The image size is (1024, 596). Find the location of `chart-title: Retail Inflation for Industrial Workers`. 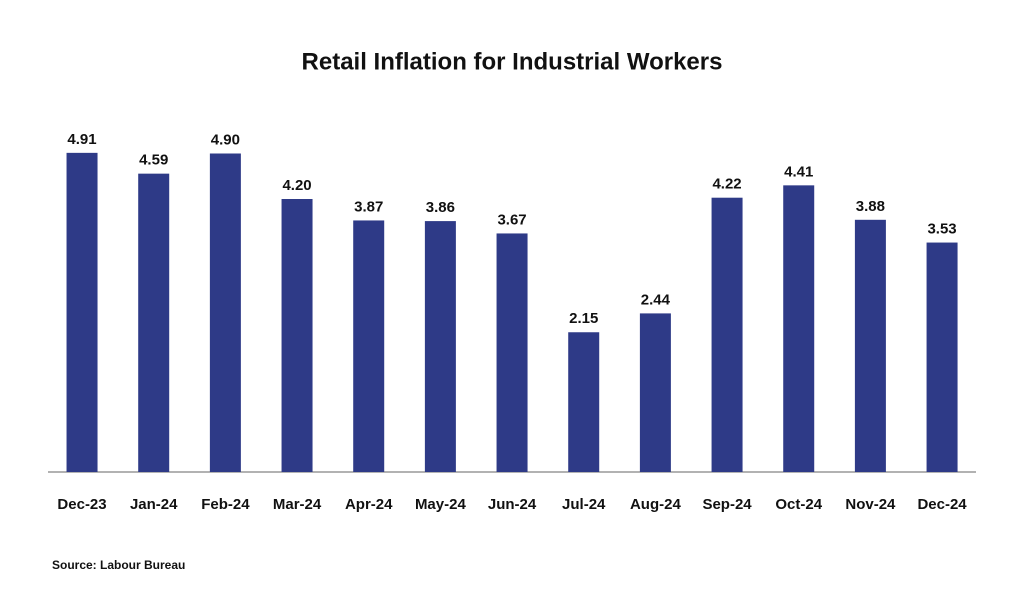

chart-title: Retail Inflation for Industrial Workers is located at coordinates (512, 61).